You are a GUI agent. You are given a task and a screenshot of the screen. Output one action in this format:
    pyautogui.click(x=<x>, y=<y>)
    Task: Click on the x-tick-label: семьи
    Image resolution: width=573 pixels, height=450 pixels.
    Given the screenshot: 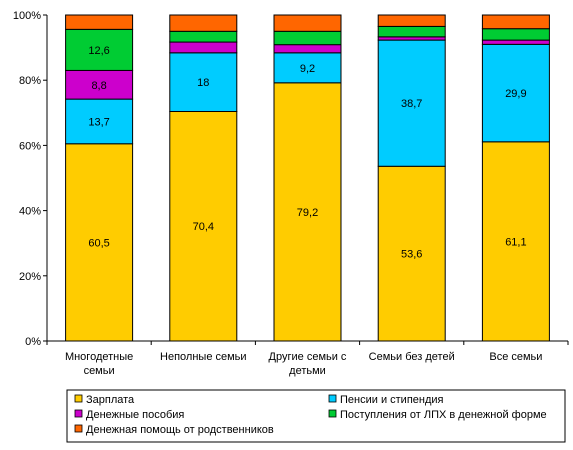 What is the action you would take?
    pyautogui.click(x=99, y=371)
    